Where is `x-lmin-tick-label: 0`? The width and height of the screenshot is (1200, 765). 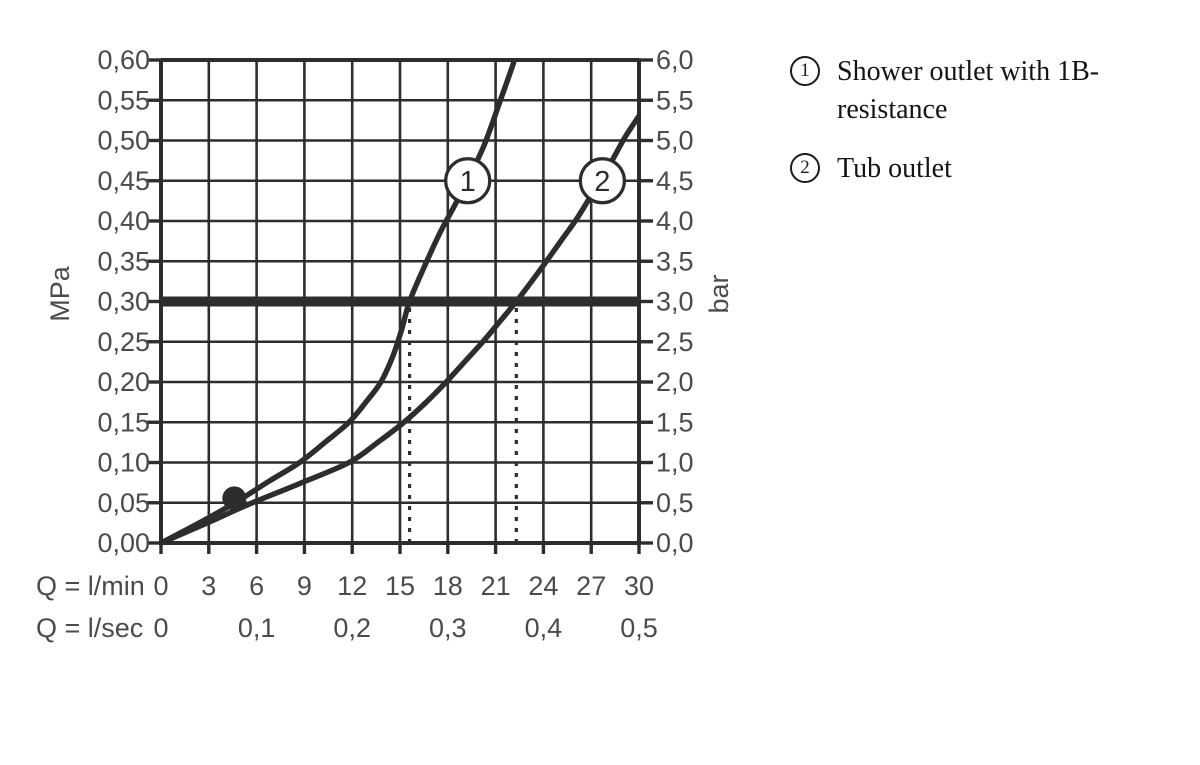 x-lmin-tick-label: 0 is located at coordinates (160, 586).